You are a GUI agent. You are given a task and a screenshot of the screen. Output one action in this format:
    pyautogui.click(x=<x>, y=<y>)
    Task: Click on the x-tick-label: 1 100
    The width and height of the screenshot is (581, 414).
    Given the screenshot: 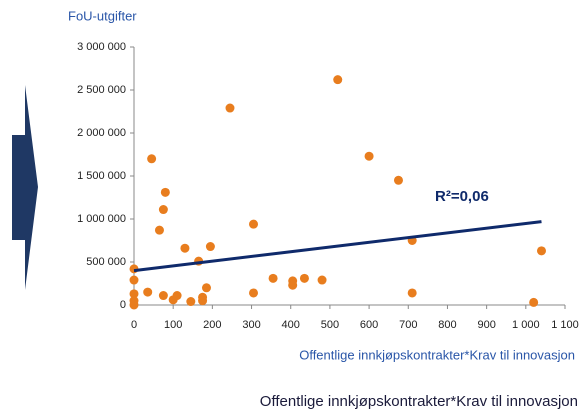 What is the action you would take?
    pyautogui.click(x=565, y=325)
    